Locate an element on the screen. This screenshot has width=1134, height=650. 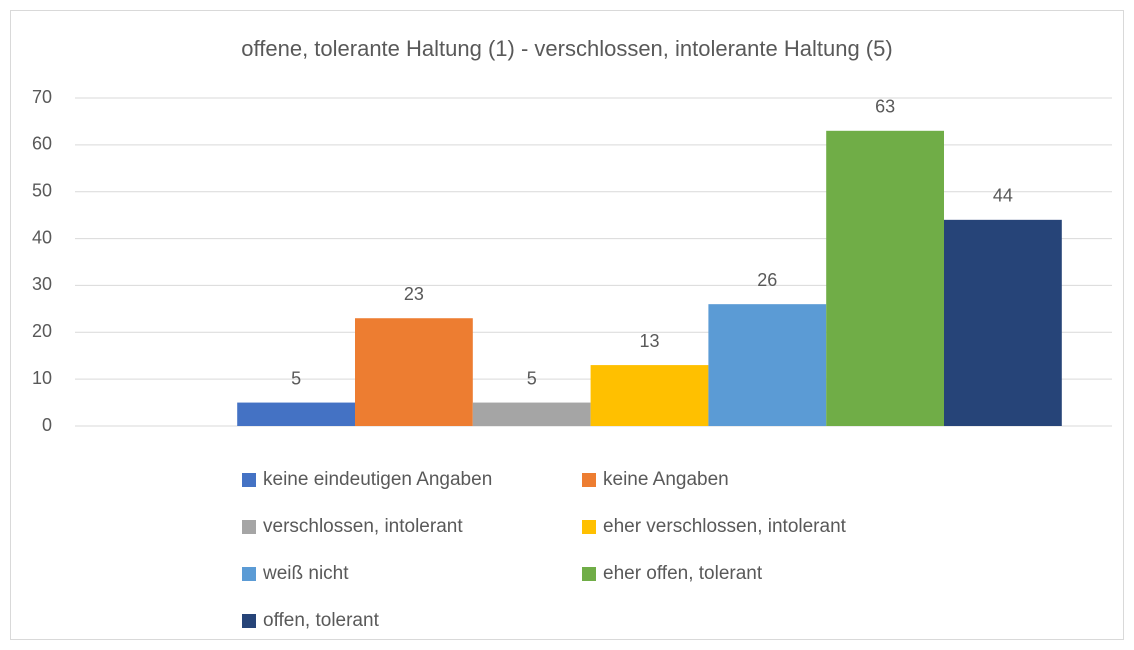
y-tick-label: 30 is located at coordinates (42, 284).